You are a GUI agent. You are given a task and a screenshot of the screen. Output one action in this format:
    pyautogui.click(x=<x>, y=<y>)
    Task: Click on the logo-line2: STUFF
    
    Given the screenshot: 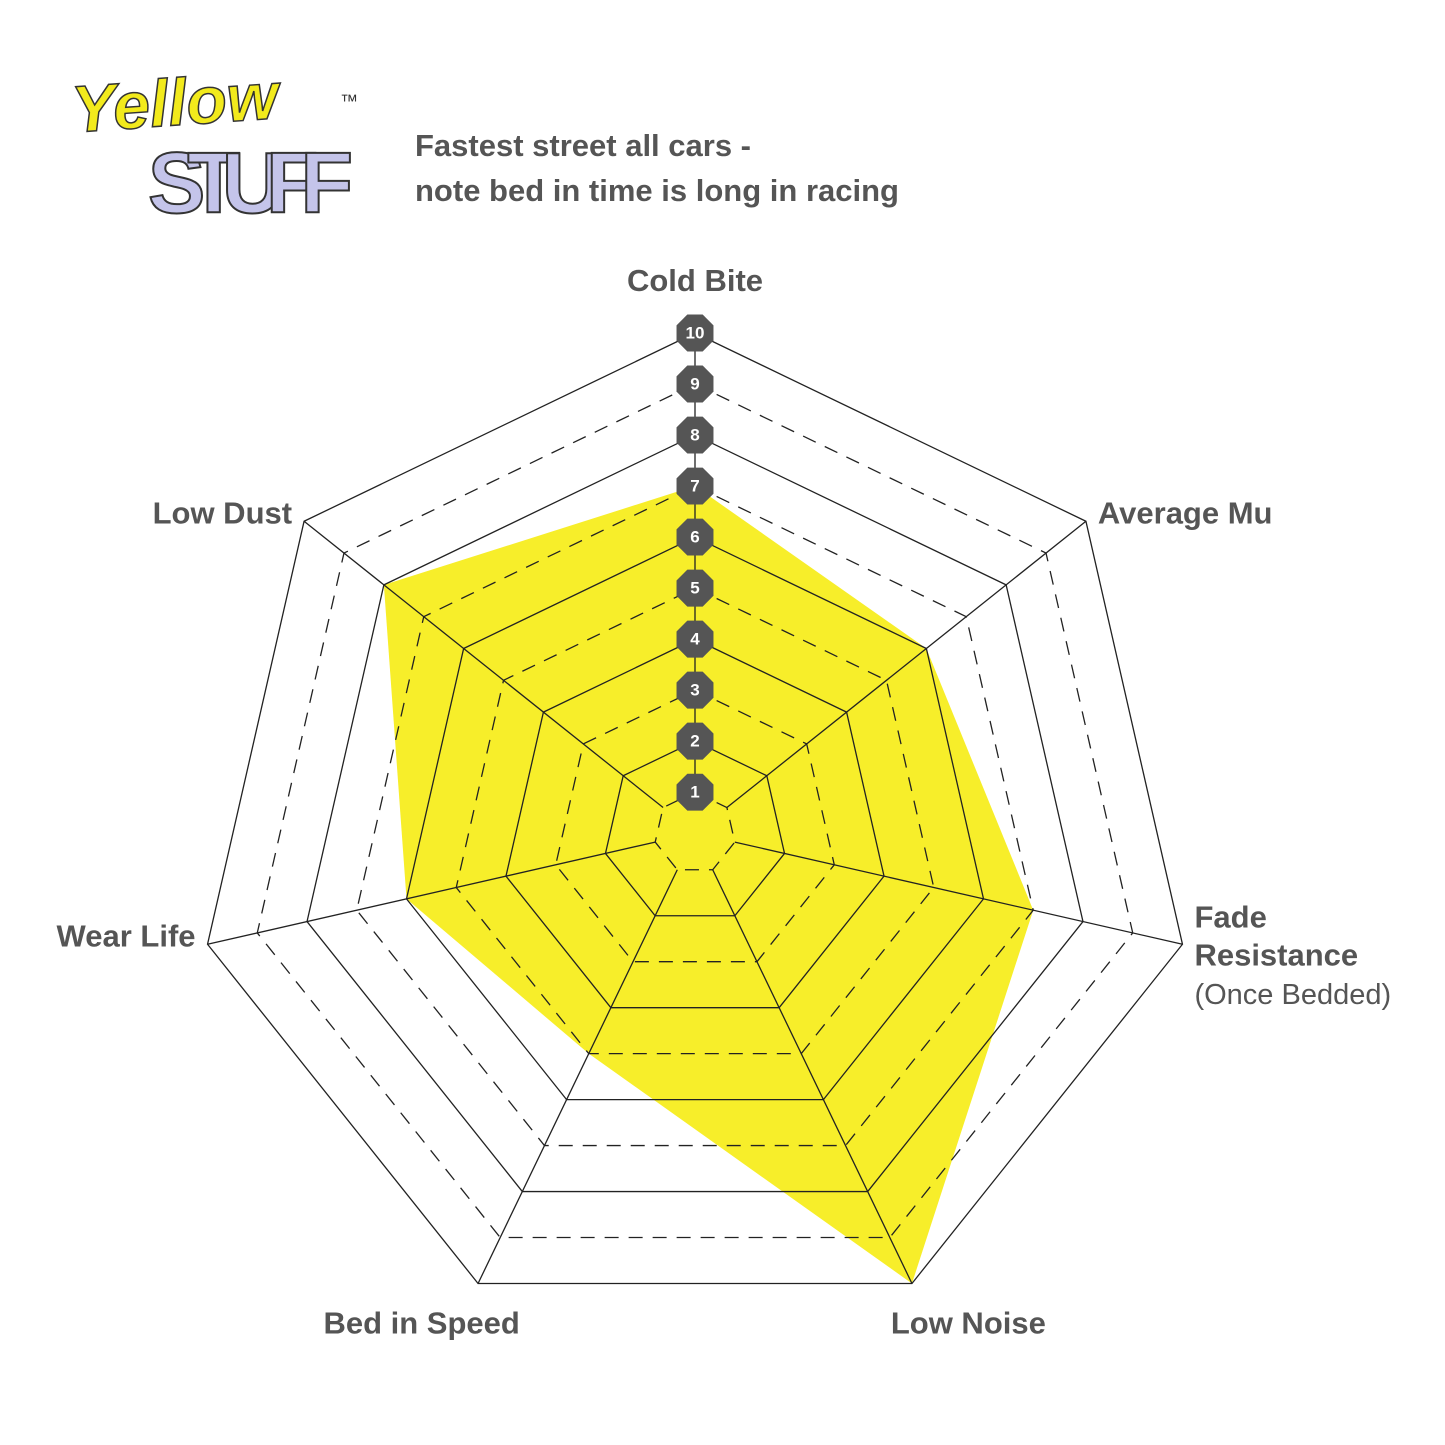 What is the action you would take?
    pyautogui.click(x=250, y=184)
    